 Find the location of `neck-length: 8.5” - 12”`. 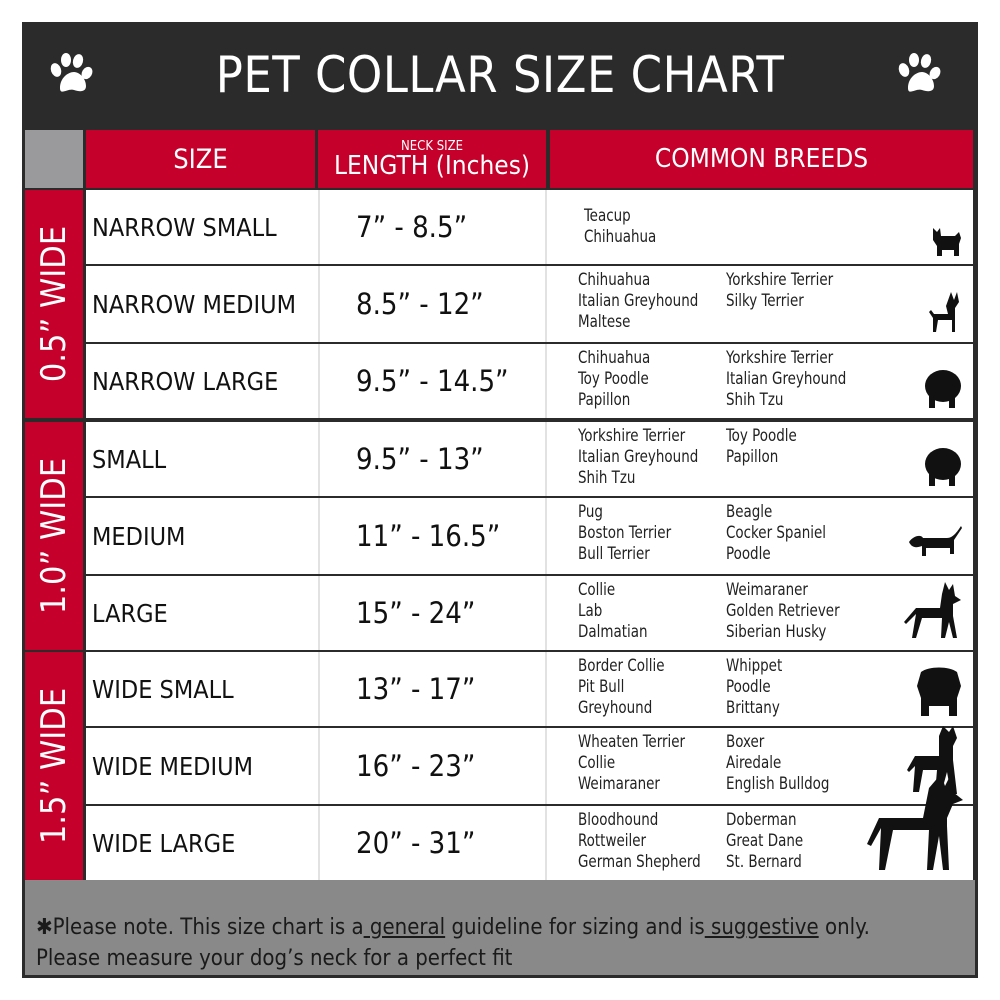

neck-length: 8.5” - 12” is located at coordinates (432, 304).